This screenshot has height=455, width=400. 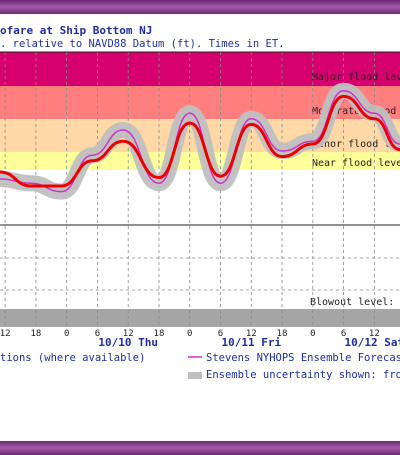 What do you see at coordinates (128, 342) in the screenshot?
I see `x-day-label: 10/10 Thu` at bounding box center [128, 342].